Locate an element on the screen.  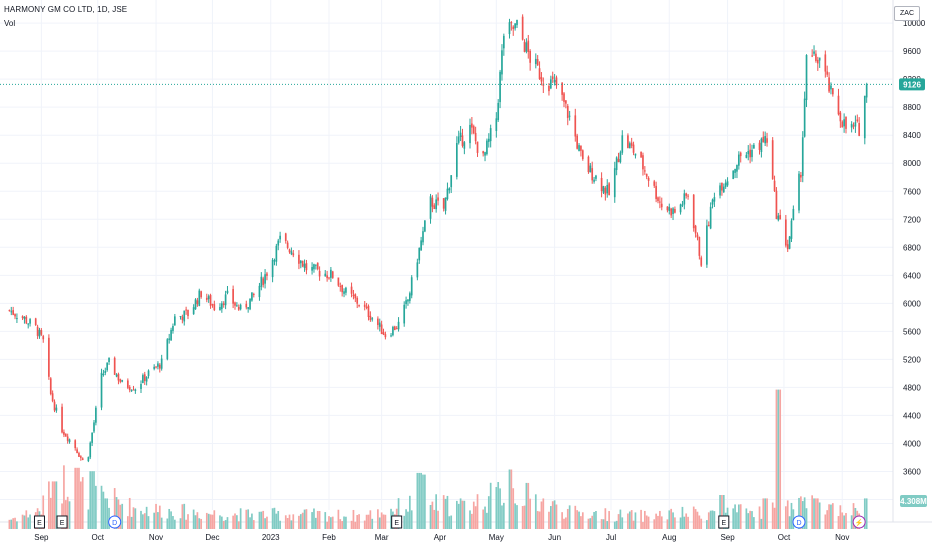
earnings-marker is located at coordinates (62, 522).